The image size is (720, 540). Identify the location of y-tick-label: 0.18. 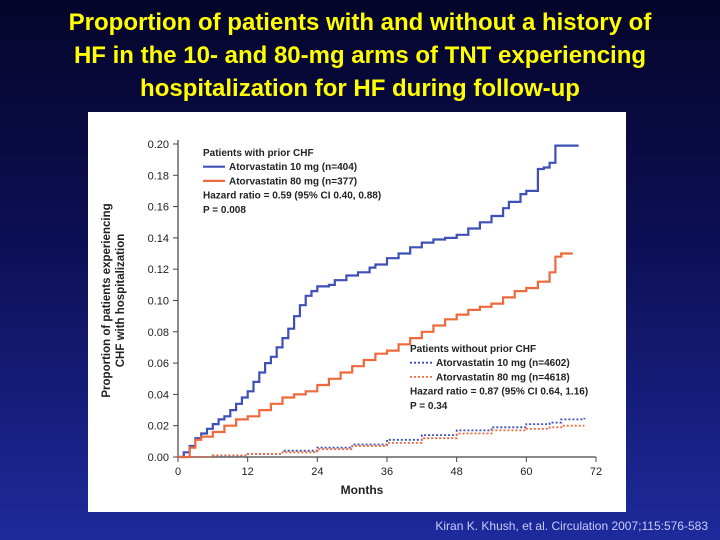
(158, 176).